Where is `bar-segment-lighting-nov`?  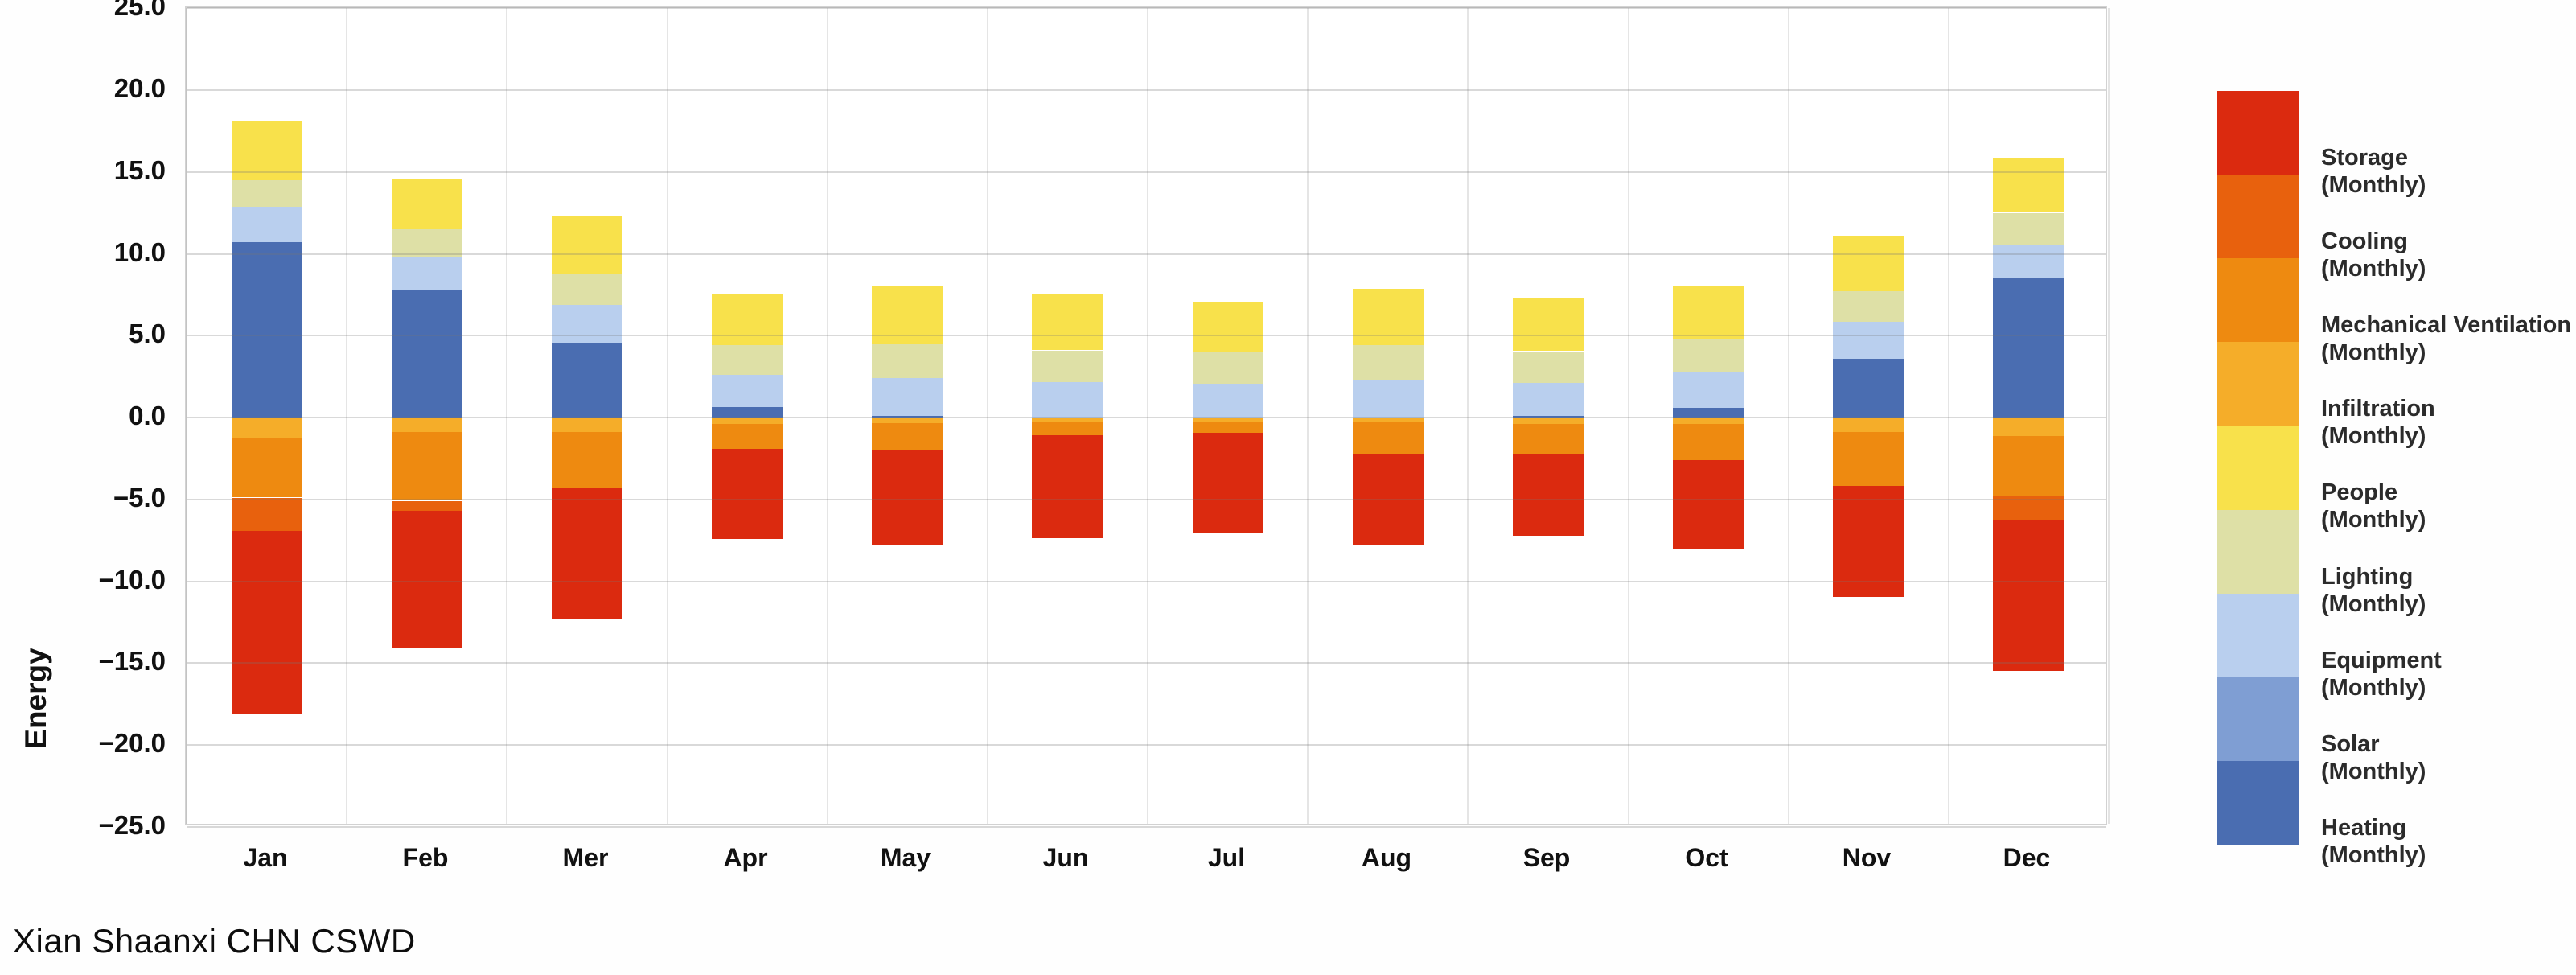 bar-segment-lighting-nov is located at coordinates (1868, 306).